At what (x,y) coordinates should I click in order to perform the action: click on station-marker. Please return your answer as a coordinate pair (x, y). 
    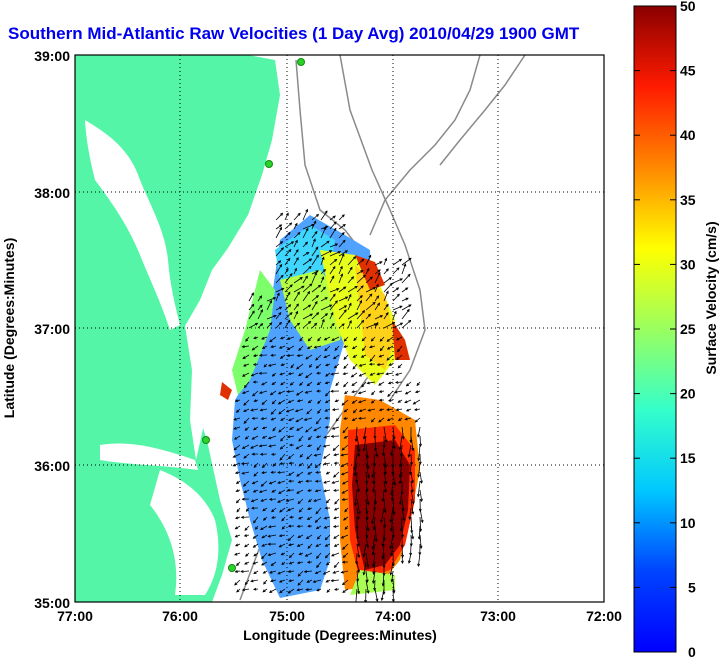
    Looking at the image, I should click on (301, 62).